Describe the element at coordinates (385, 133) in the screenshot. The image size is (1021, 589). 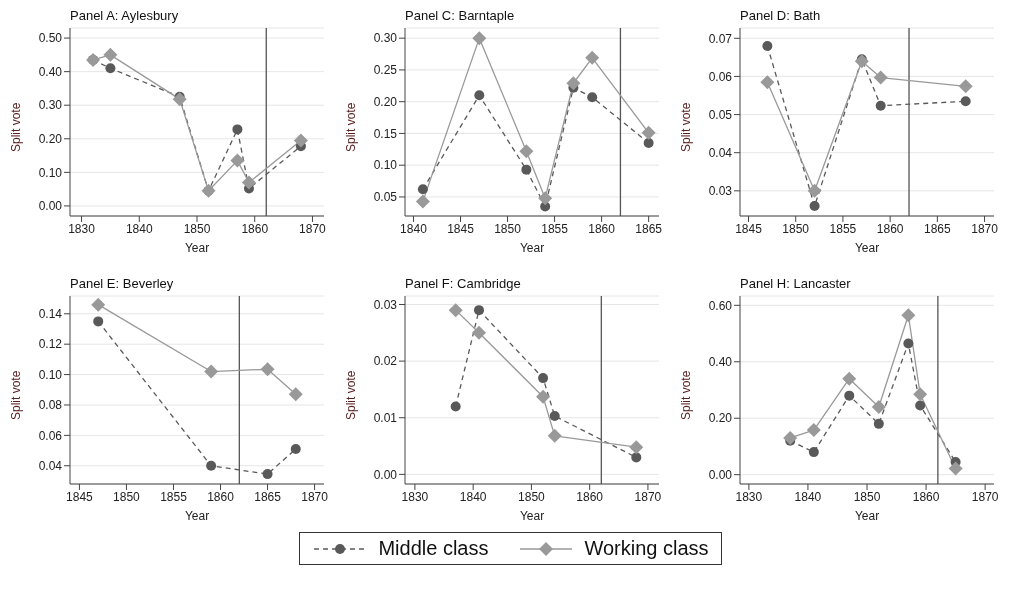
I see `y-tick-label: 0.15` at that location.